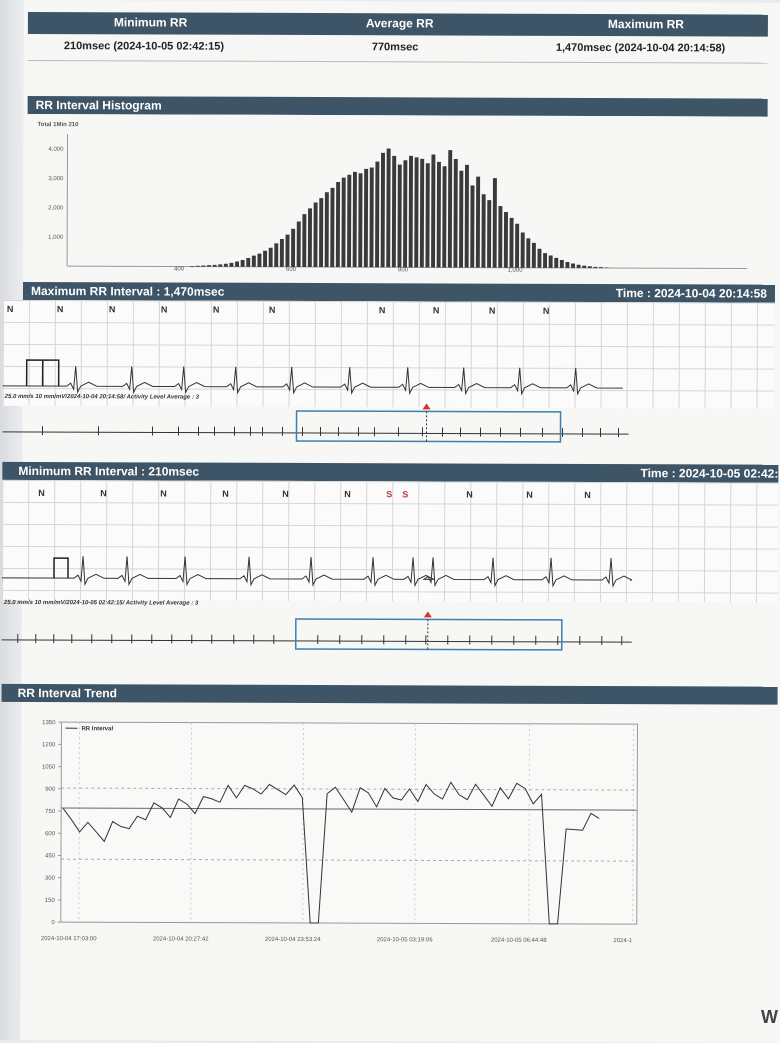 The width and height of the screenshot is (780, 1043). I want to click on divider, so click(398, 62).